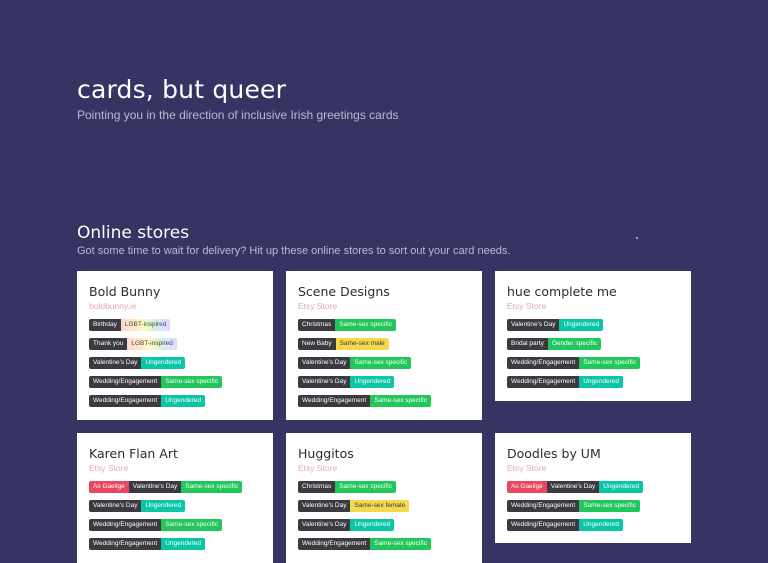 The width and height of the screenshot is (768, 563). I want to click on store-name: Scene Designs, so click(344, 291).